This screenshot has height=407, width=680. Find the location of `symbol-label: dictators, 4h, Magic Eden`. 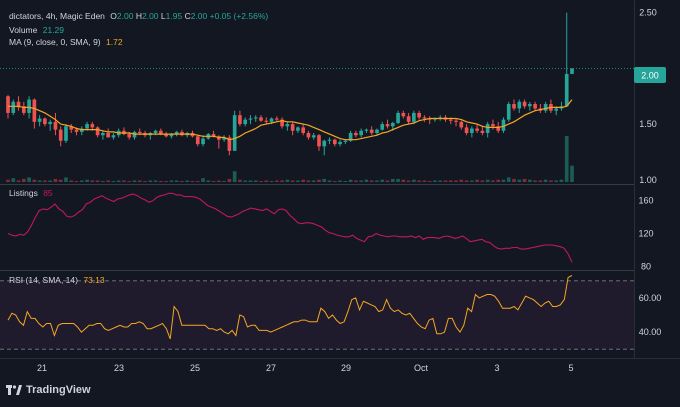

symbol-label: dictators, 4h, Magic Eden is located at coordinates (57, 16).